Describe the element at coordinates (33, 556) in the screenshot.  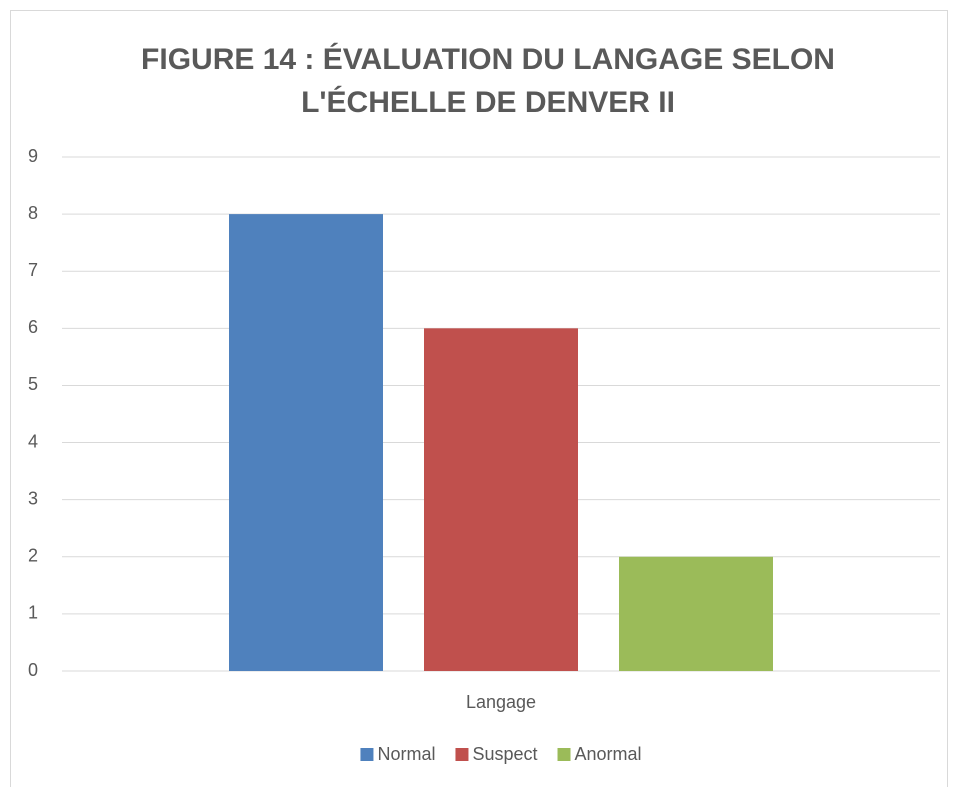
I see `y-tick-label: 2` at that location.